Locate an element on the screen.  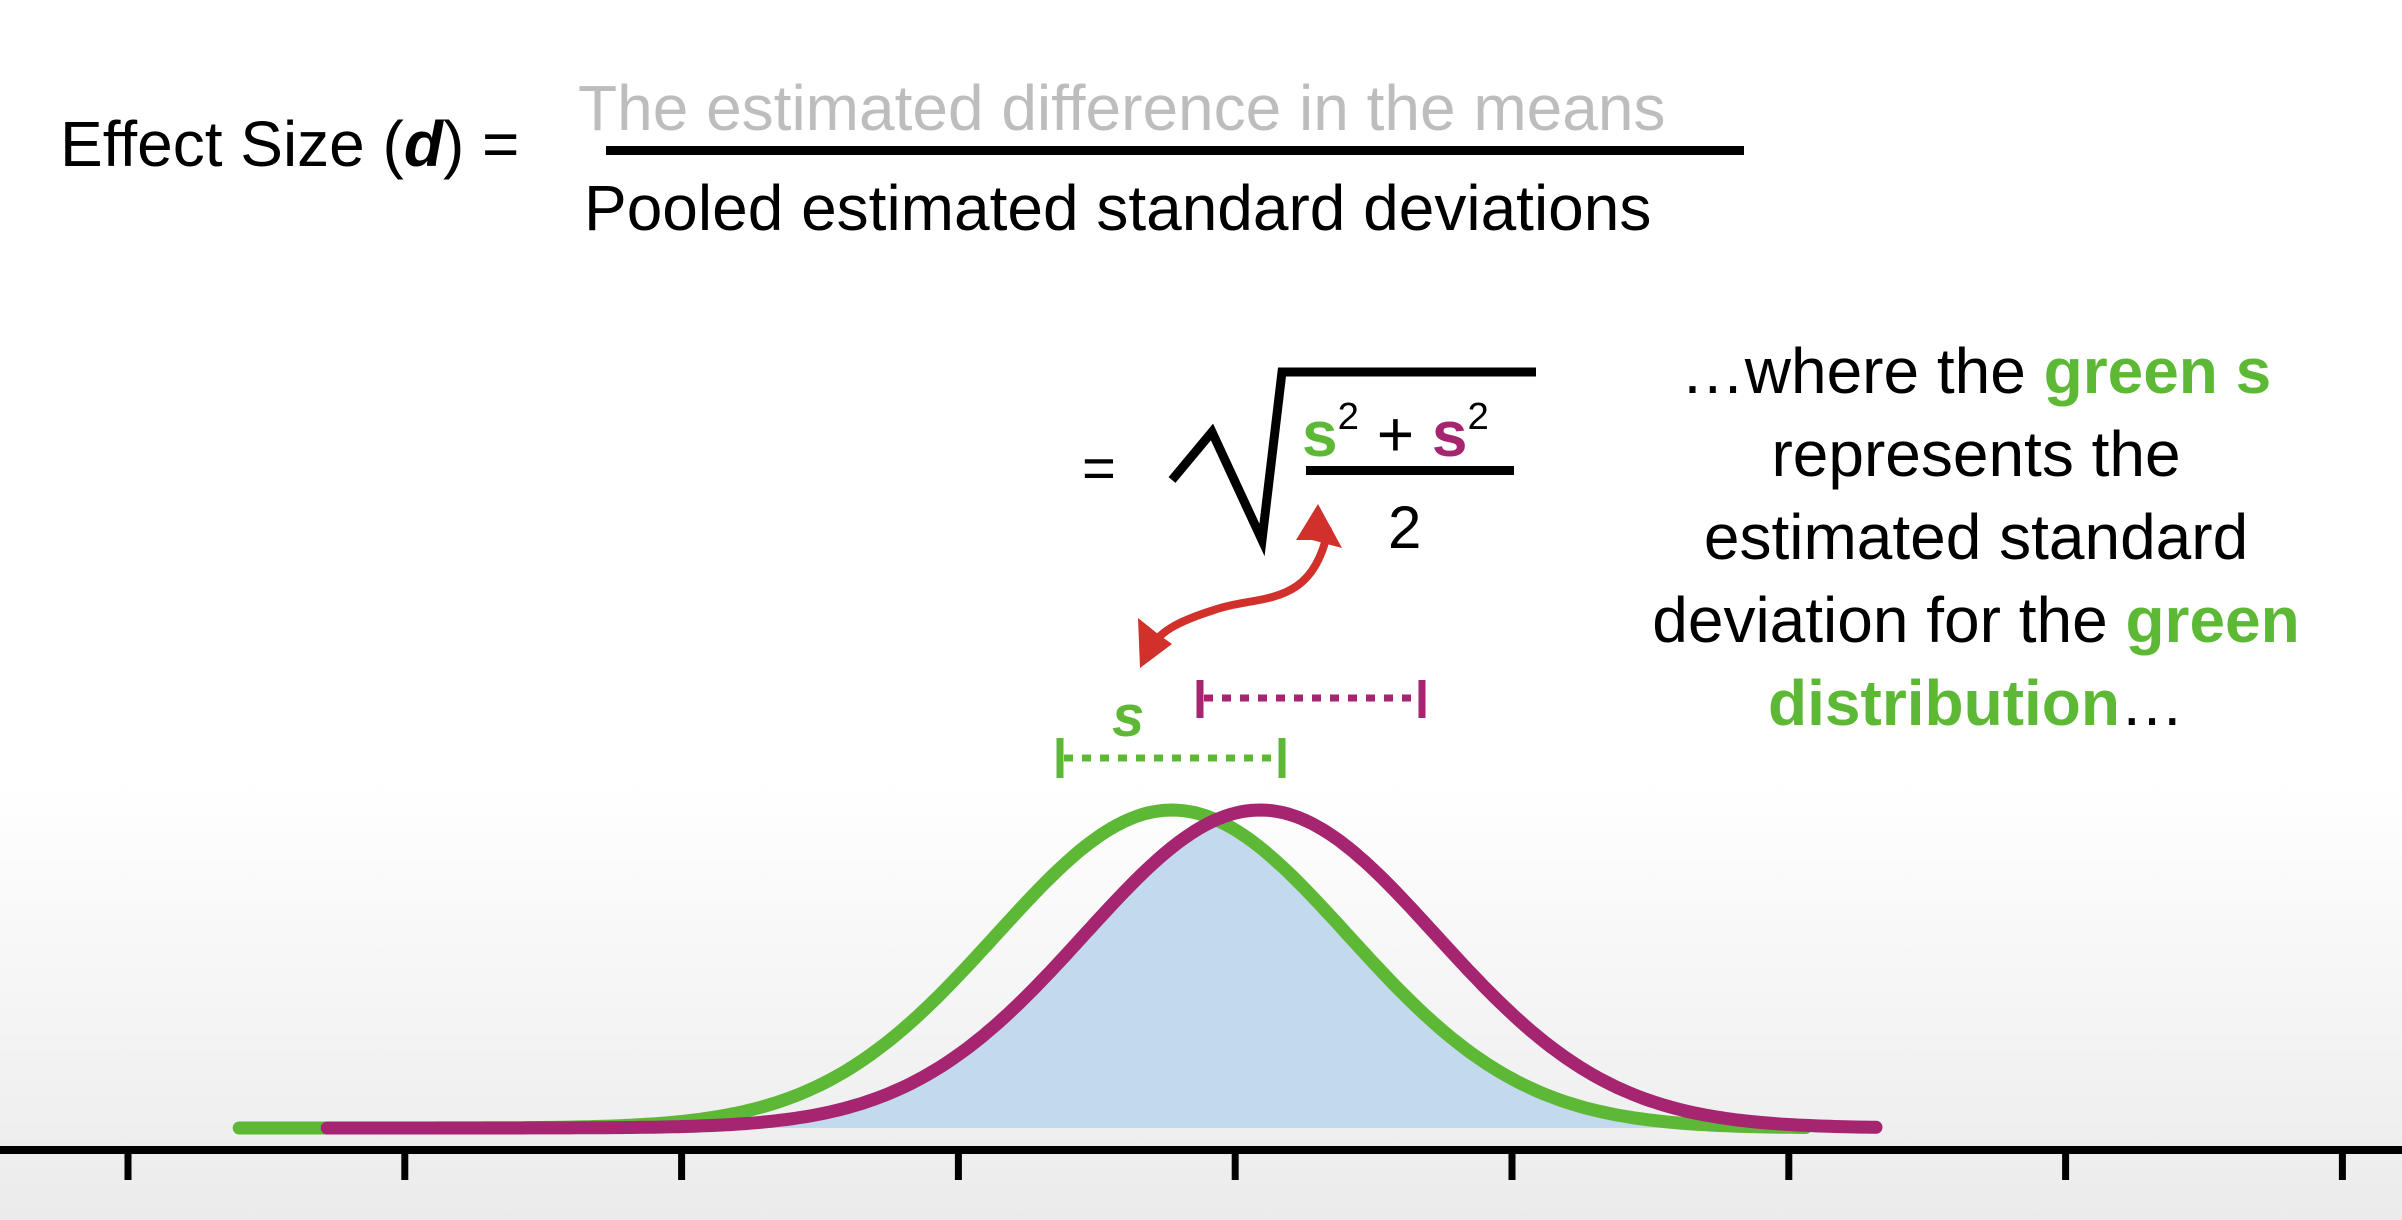
formula-numerator: The estimated difference in the means is located at coordinates (1122, 108).